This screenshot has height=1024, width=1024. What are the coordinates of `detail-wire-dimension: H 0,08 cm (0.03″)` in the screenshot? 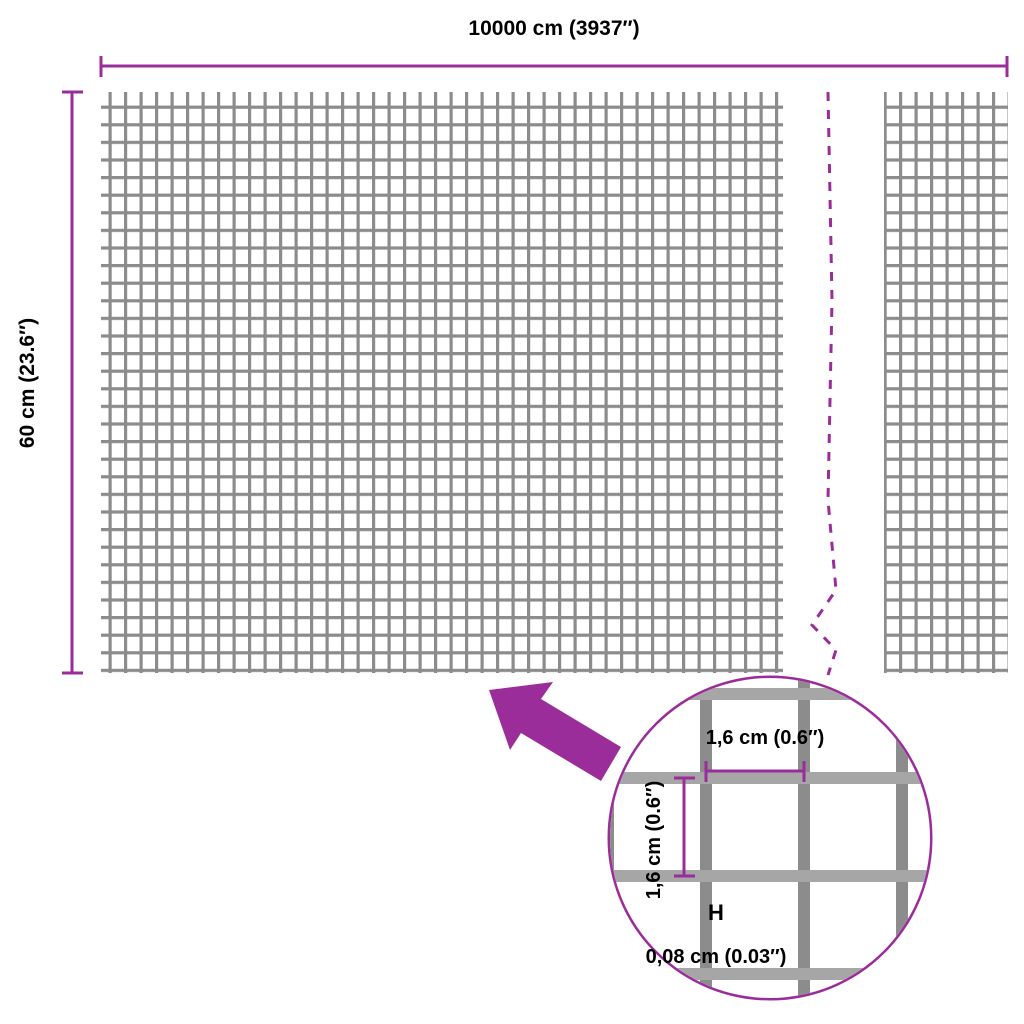 It's located at (716, 934).